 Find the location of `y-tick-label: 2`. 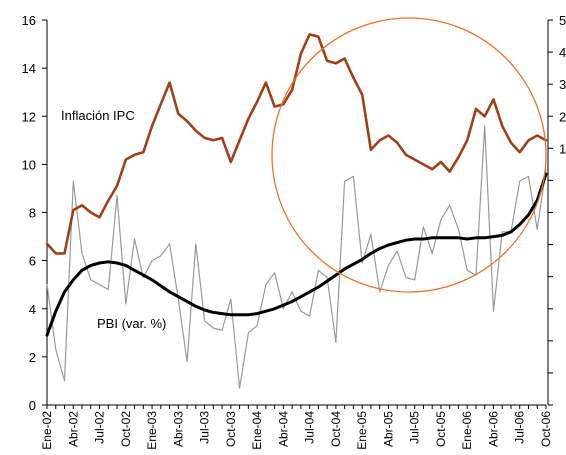

y-tick-label: 2 is located at coordinates (32, 357).